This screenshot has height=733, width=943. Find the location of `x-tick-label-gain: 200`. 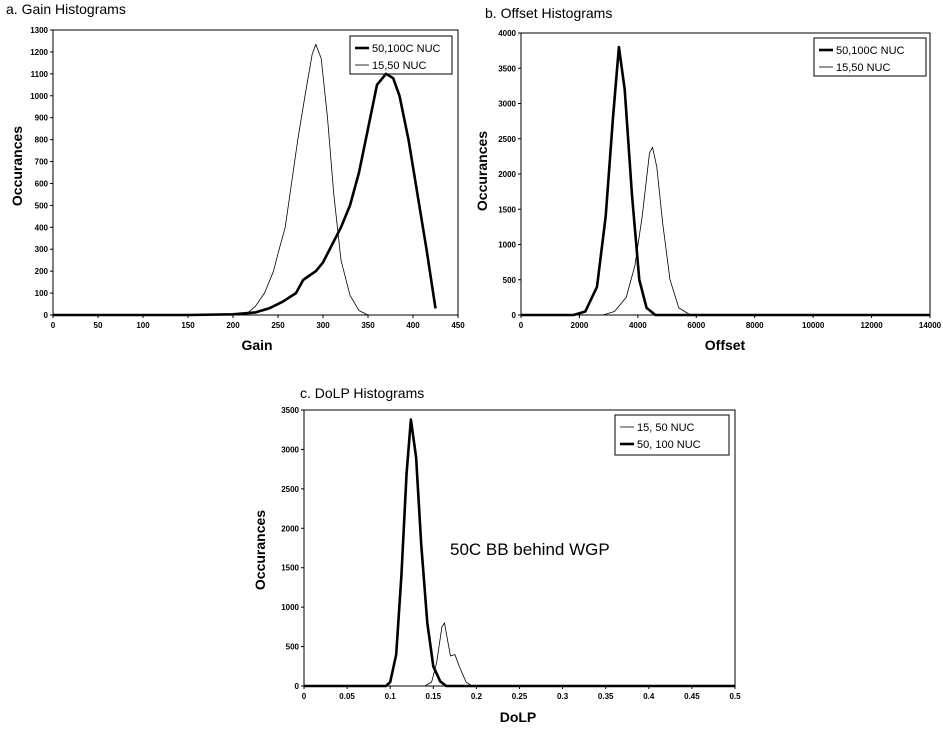

x-tick-label-gain: 200 is located at coordinates (233, 325).